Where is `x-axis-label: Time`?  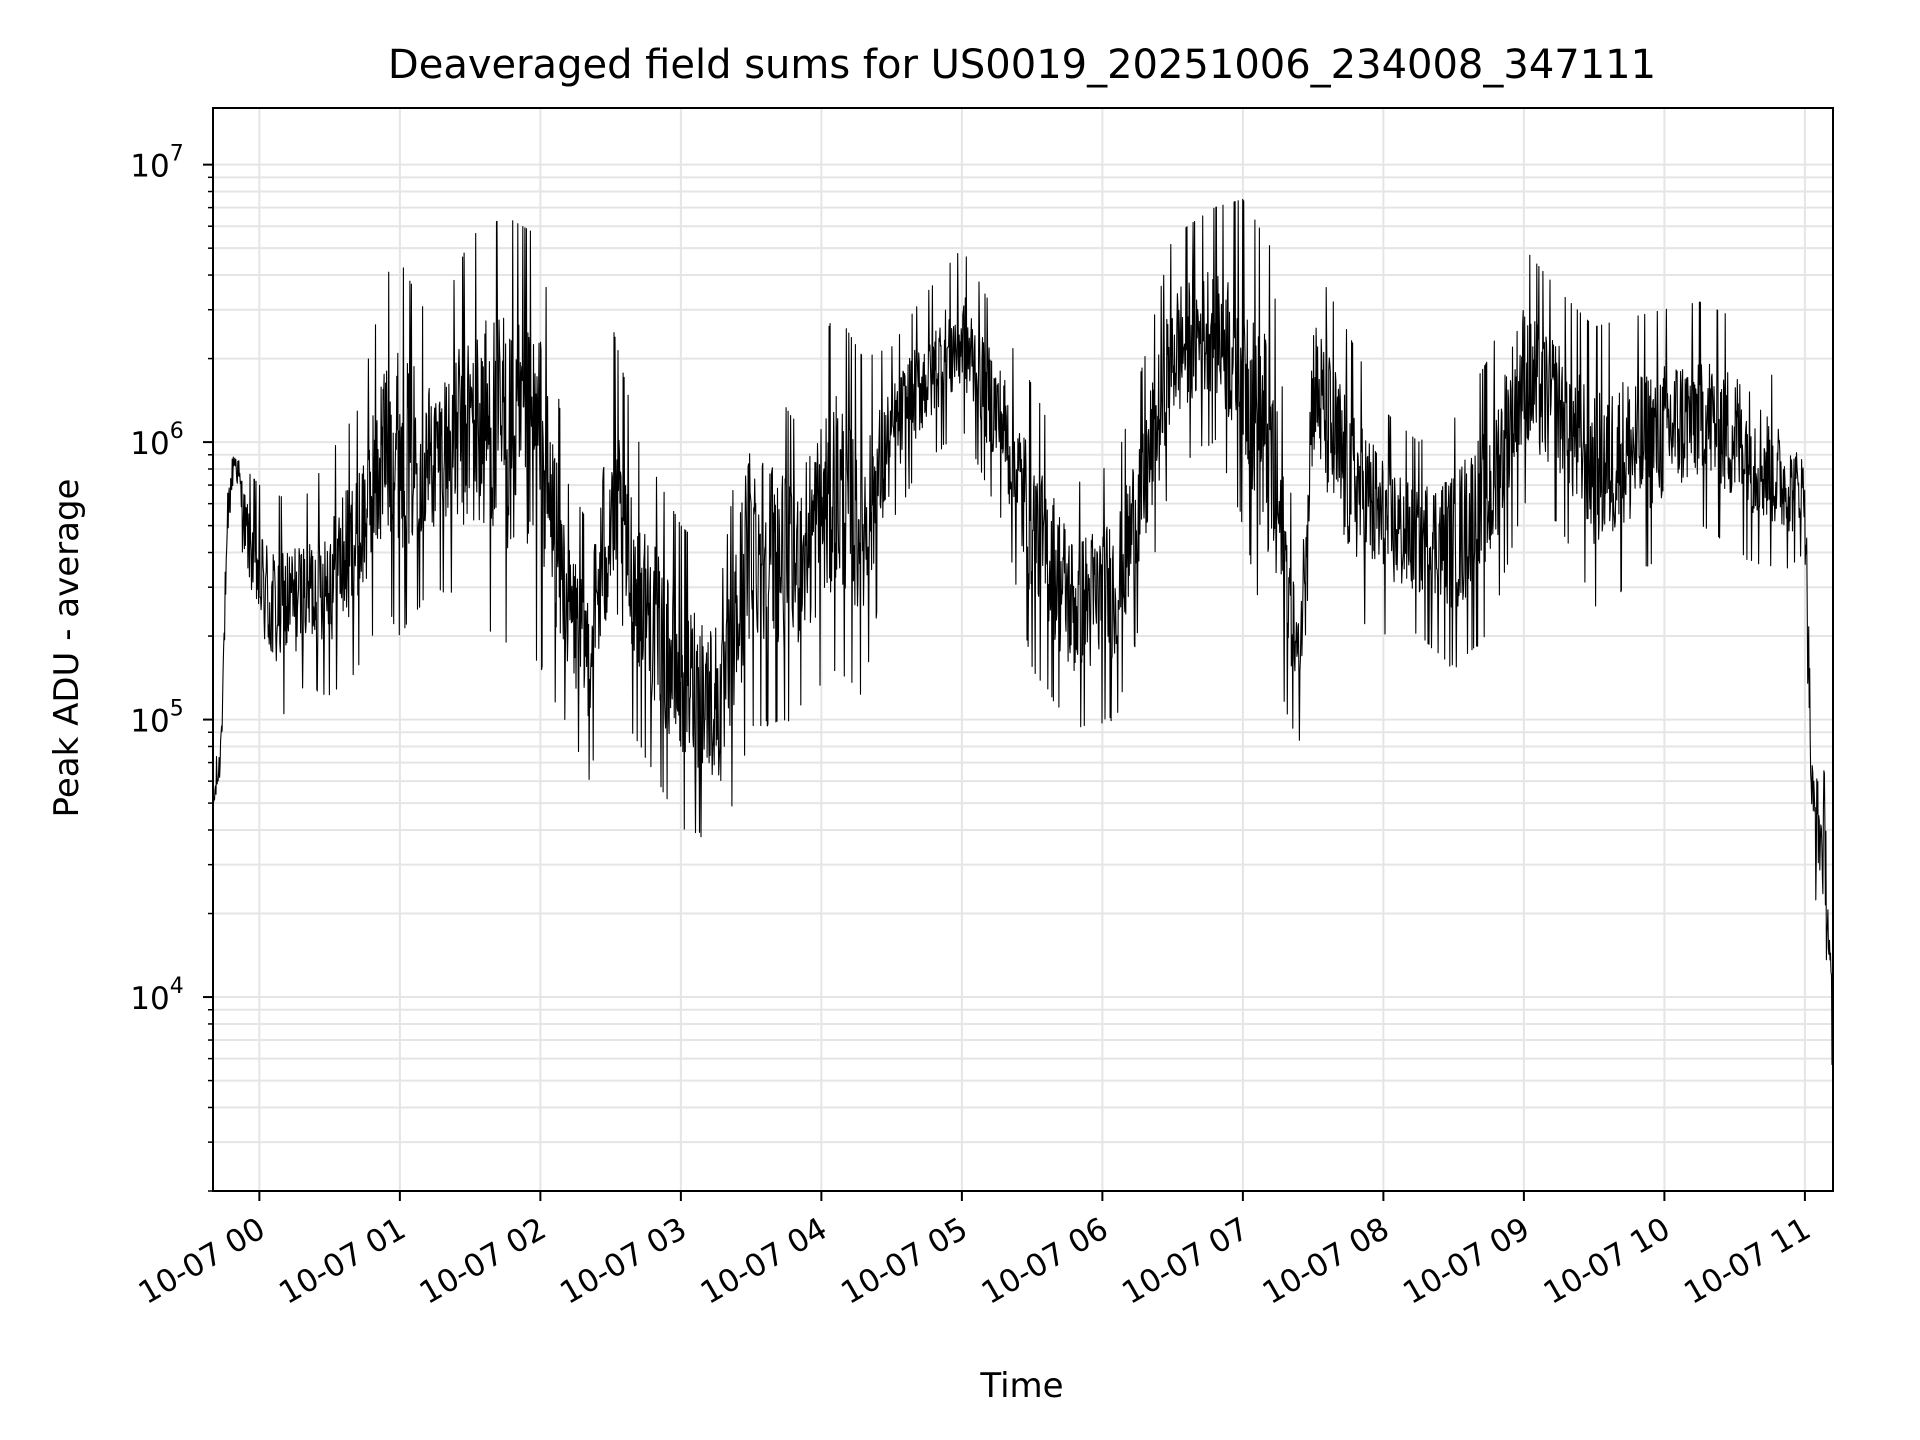 x-axis-label: Time is located at coordinates (1021, 1386).